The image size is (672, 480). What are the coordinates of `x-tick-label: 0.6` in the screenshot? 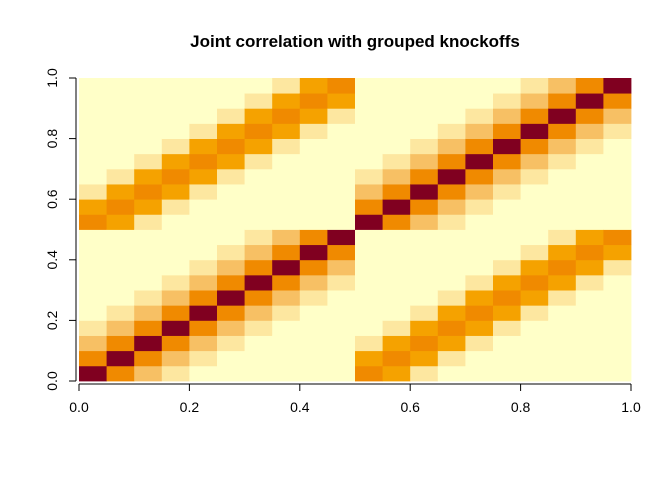 It's located at (410, 407).